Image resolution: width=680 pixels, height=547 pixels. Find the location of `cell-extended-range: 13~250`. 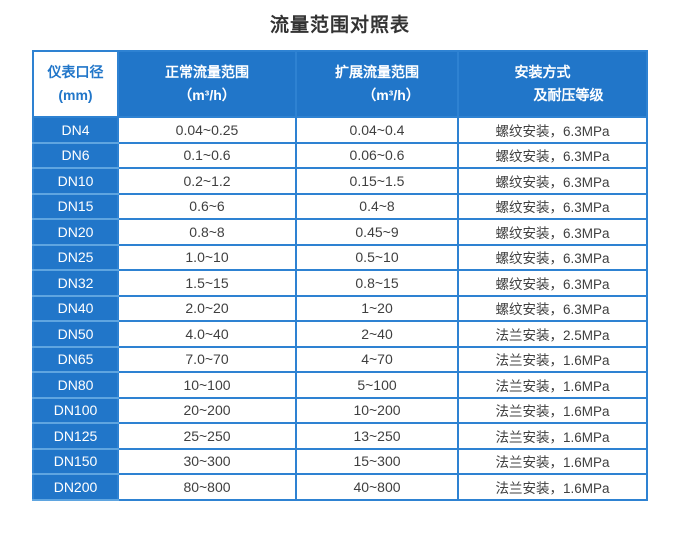

cell-extended-range: 13~250 is located at coordinates (377, 436).